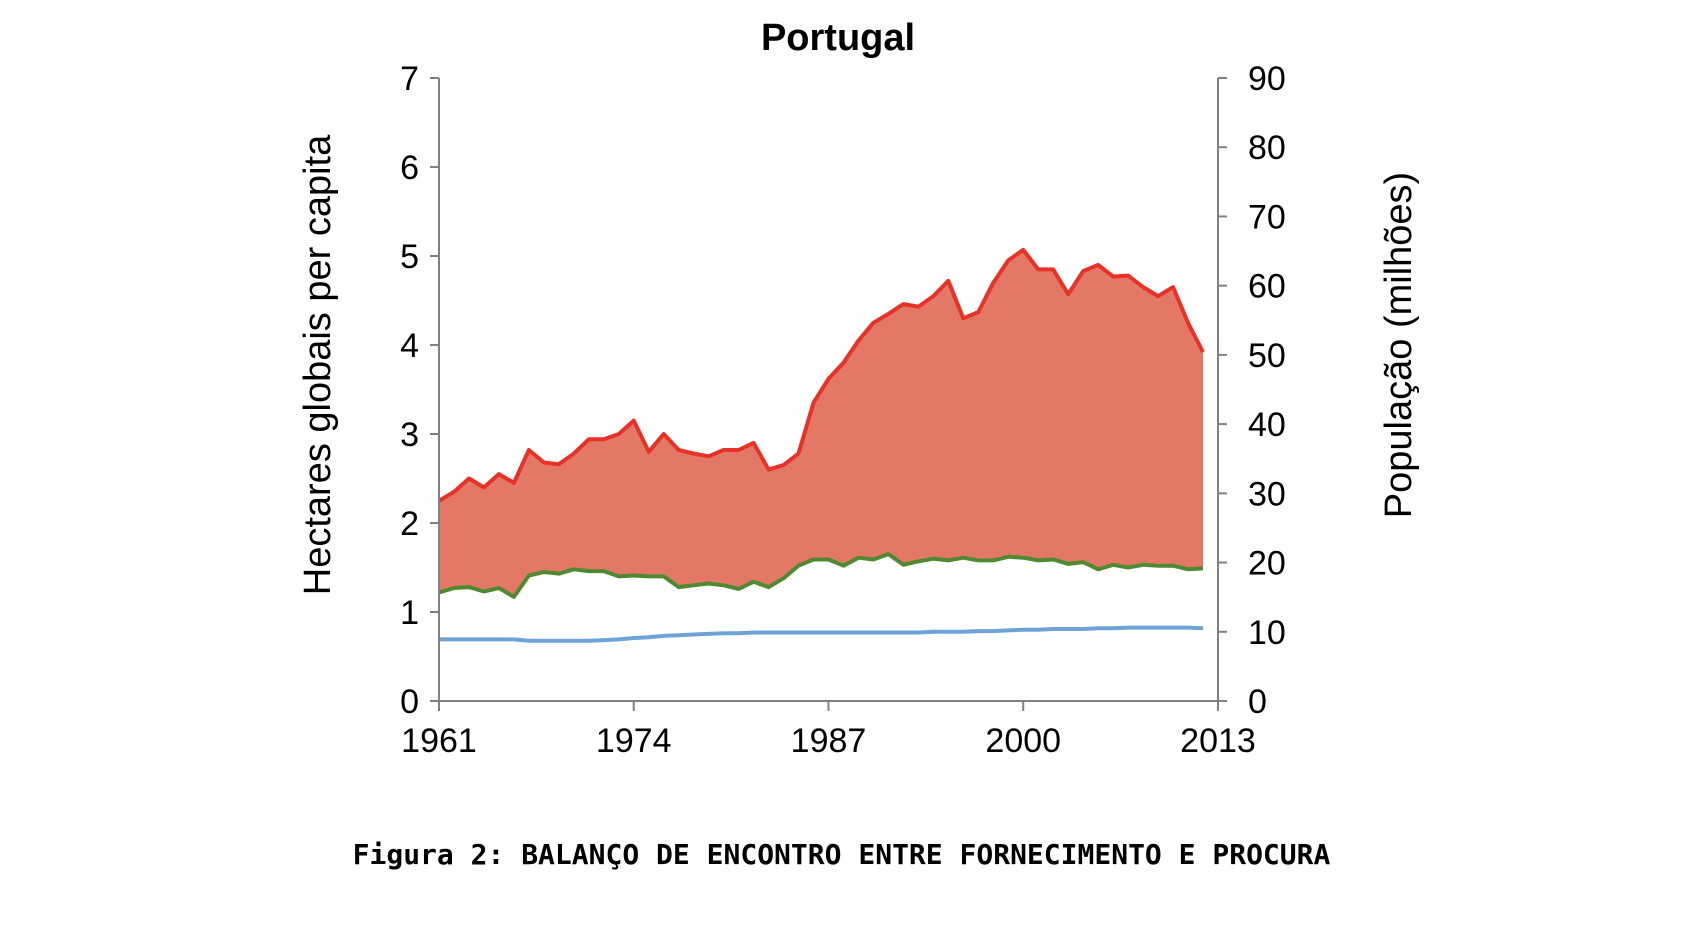  I want to click on y-tick-label: 3, so click(409, 435).